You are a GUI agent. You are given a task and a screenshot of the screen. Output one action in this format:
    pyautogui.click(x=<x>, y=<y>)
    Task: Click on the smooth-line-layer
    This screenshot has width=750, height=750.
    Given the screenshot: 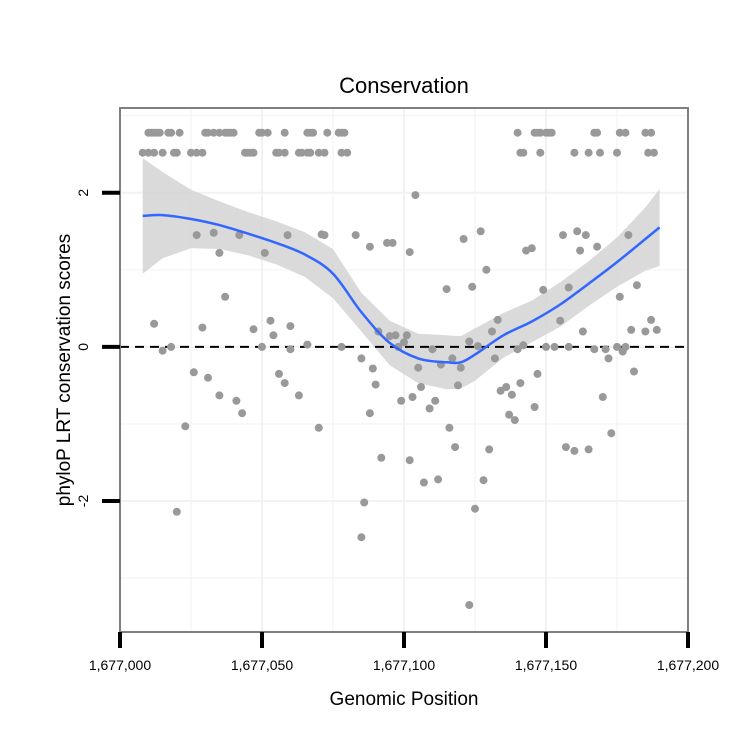 What is the action you would take?
    pyautogui.click(x=401, y=289)
    